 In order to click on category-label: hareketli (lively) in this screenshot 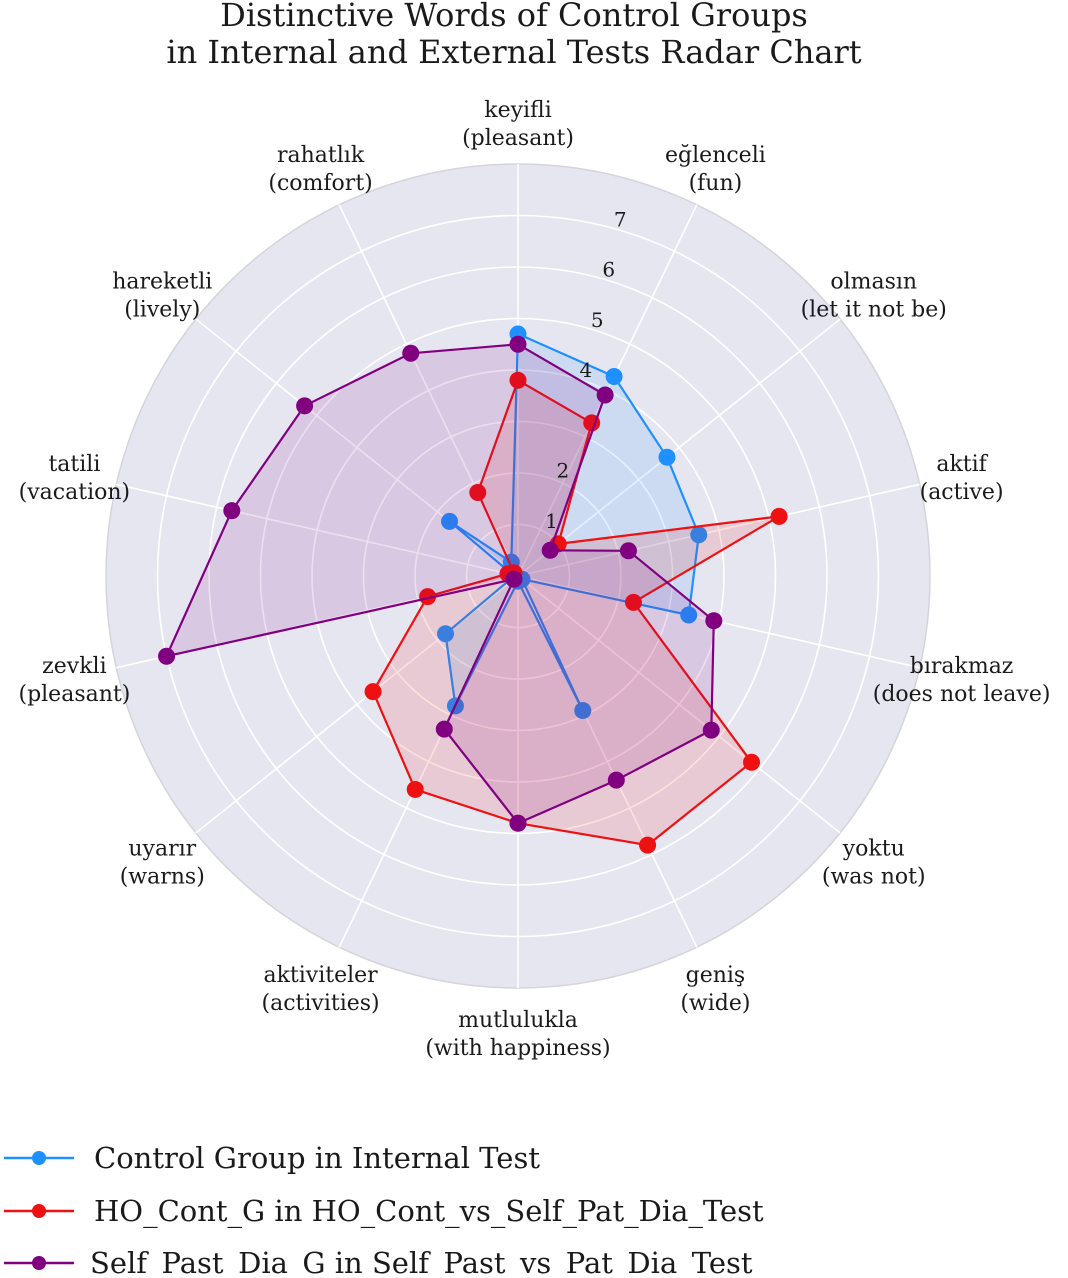, I will do `click(162, 295)`.